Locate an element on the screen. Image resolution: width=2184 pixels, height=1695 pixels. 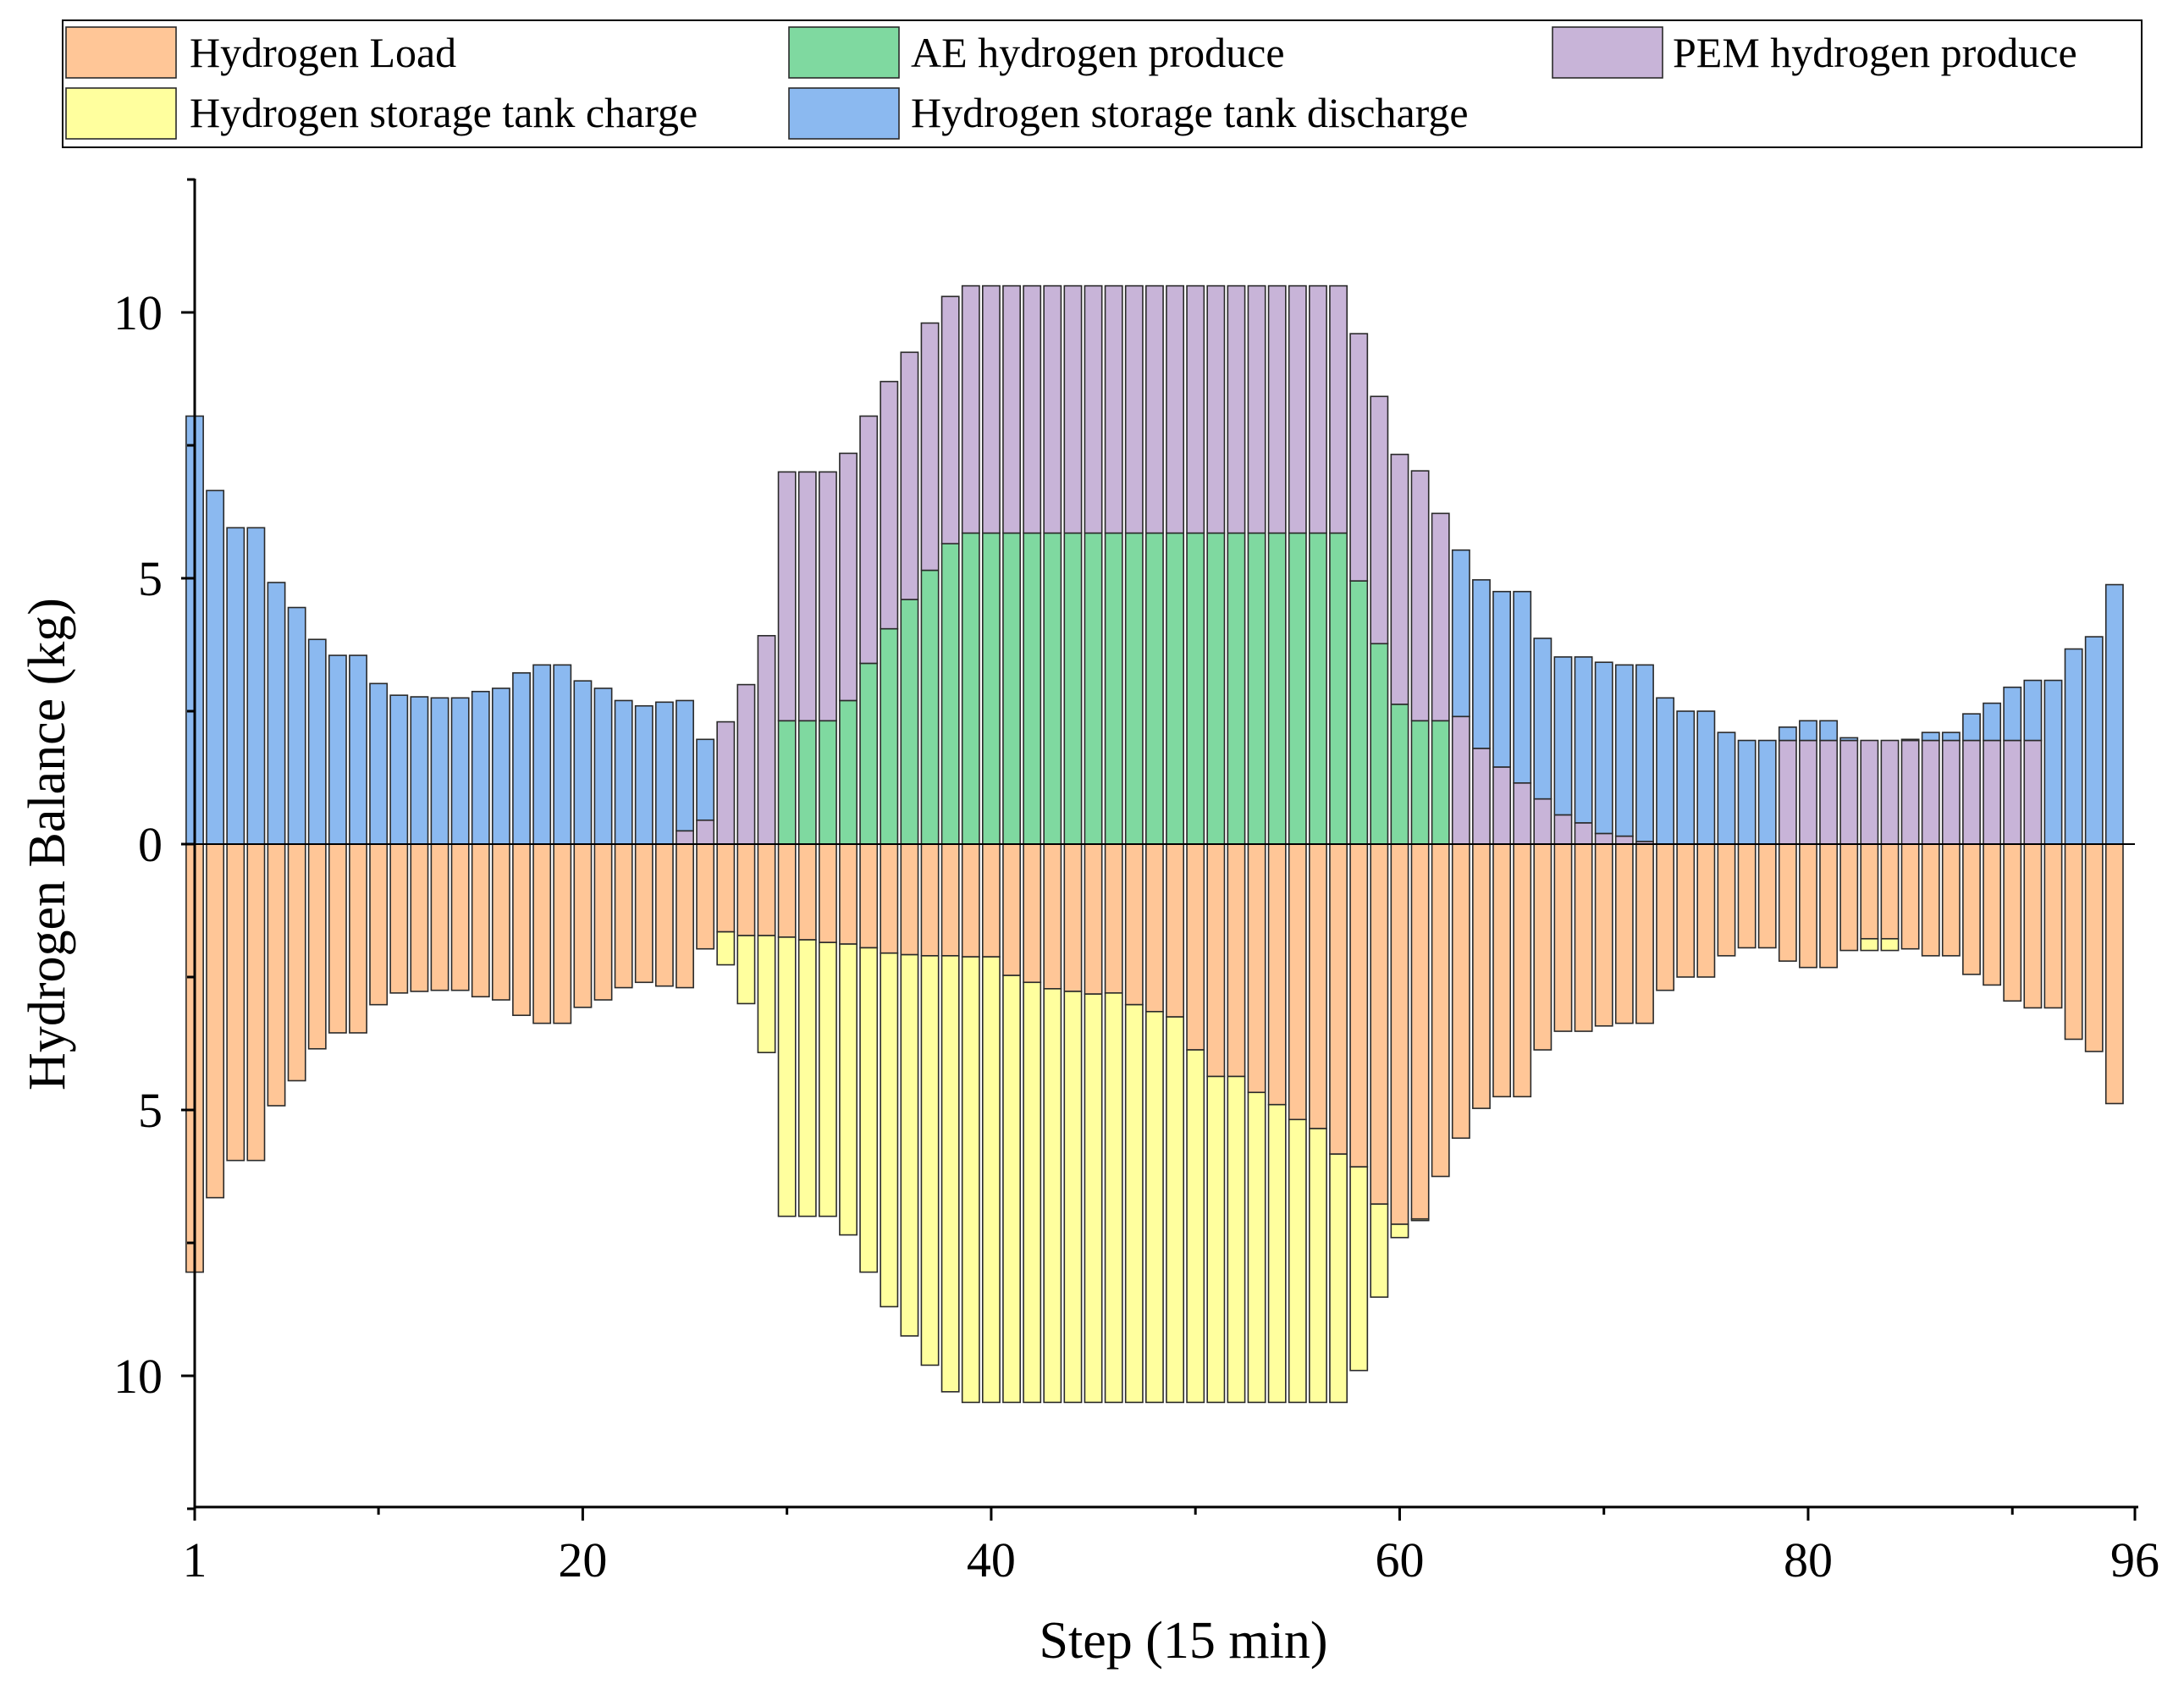
legend-item-hydrogen-load: Hydrogen Load is located at coordinates (260, 52).